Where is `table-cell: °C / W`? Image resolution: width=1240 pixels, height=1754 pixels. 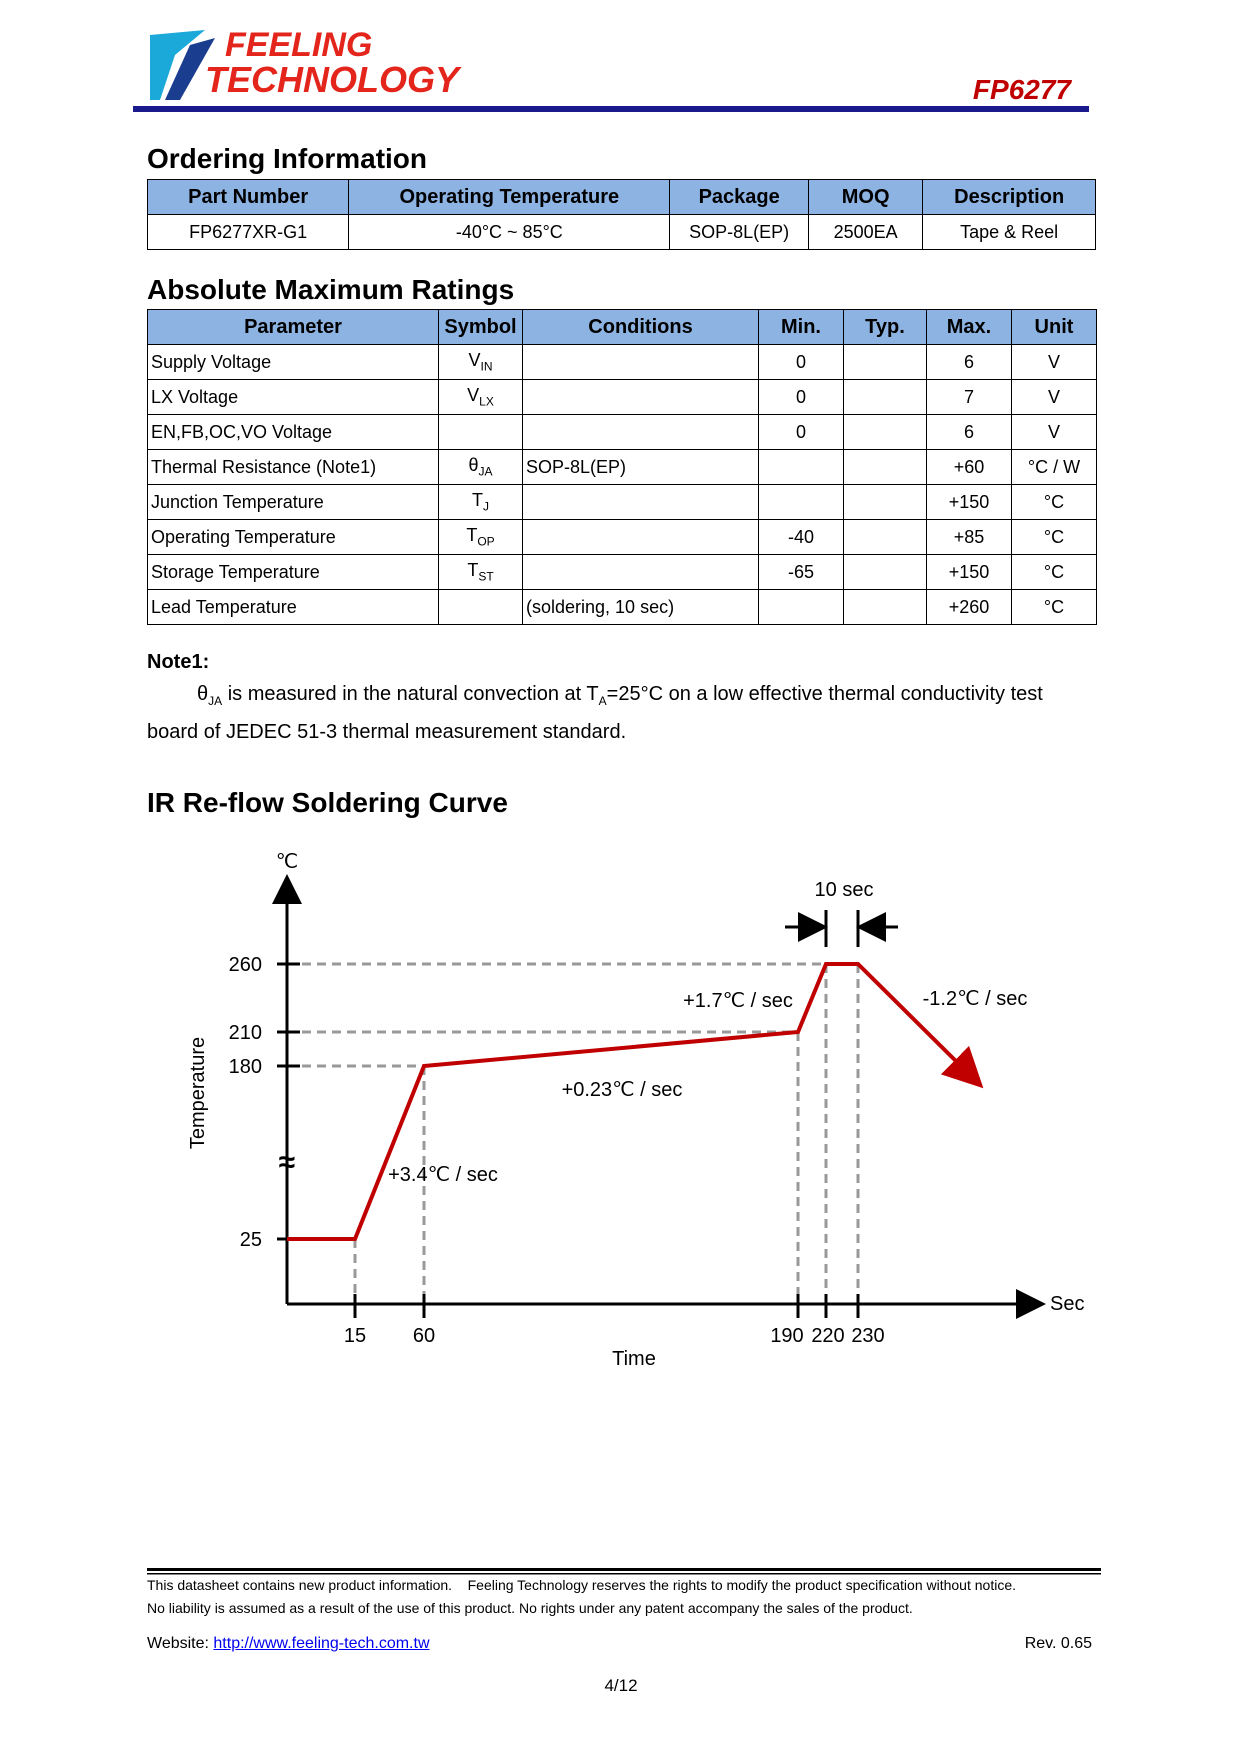
table-cell: °C / W is located at coordinates (1054, 467).